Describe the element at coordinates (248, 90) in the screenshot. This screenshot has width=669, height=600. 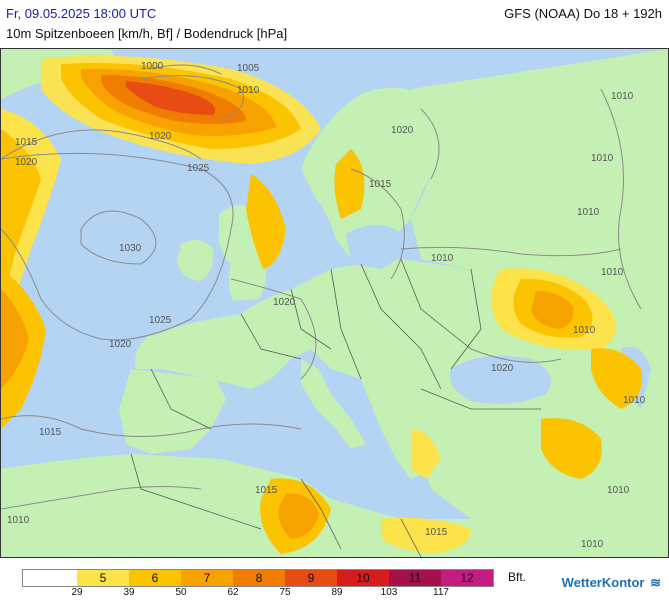
I see `isobar-label-1010-n: 1010` at that location.